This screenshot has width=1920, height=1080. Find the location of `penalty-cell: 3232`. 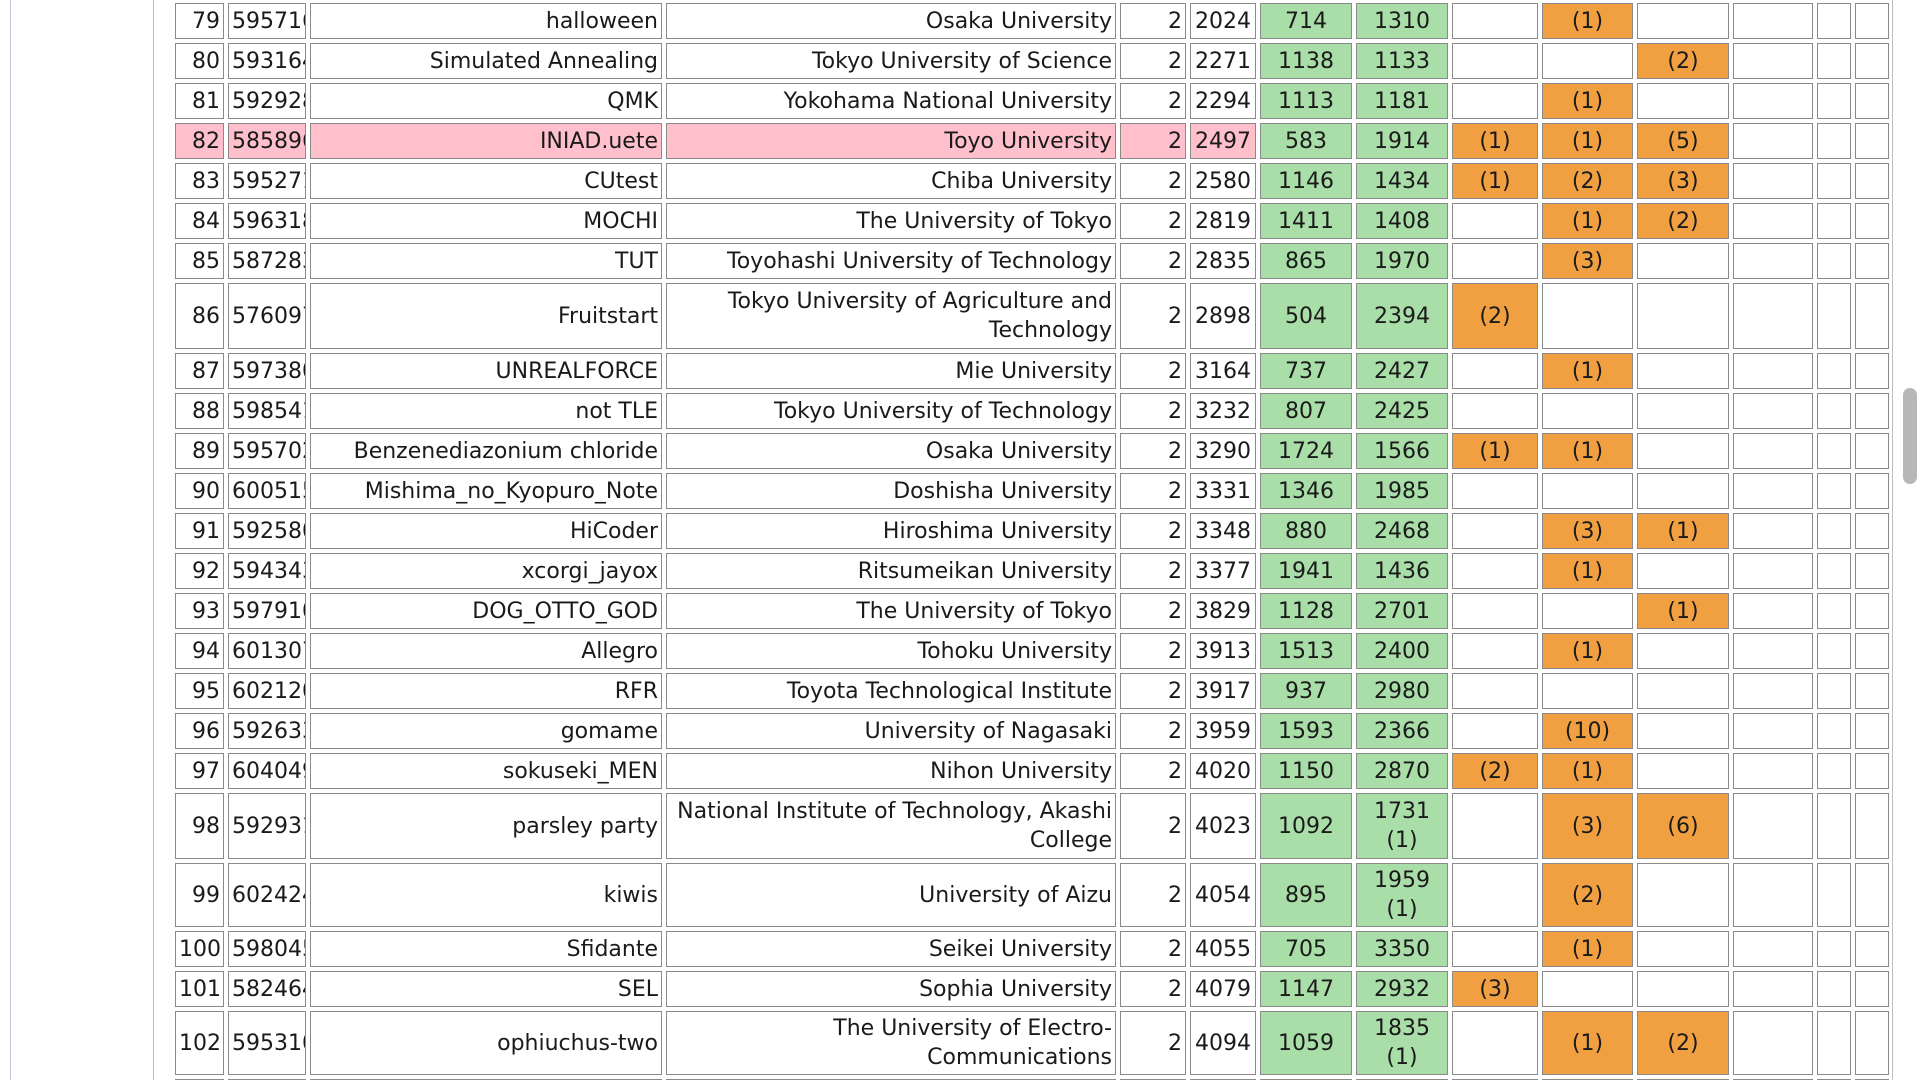

penalty-cell: 3232 is located at coordinates (1223, 411).